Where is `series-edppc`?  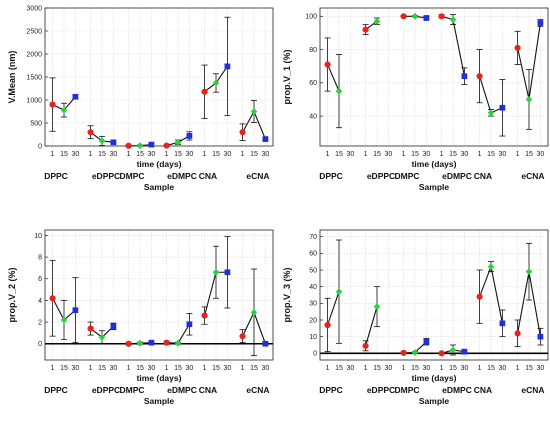
series-edppc is located at coordinates (102, 333).